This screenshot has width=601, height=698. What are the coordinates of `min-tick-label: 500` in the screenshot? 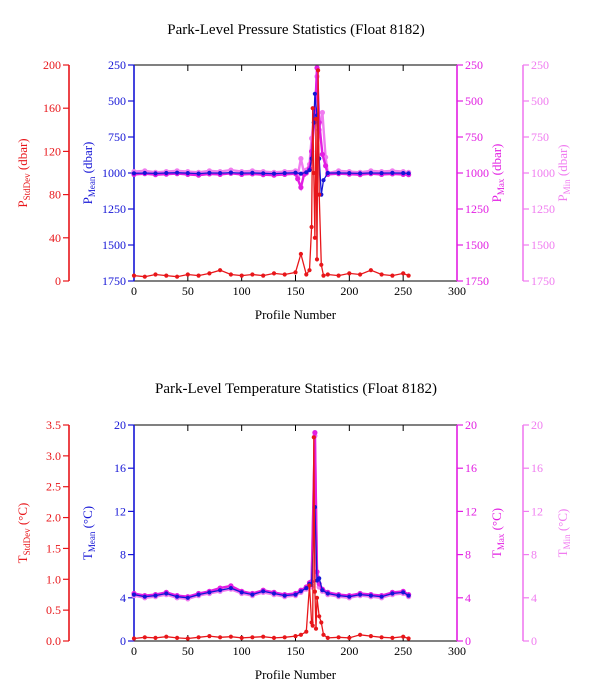 It's located at (540, 101).